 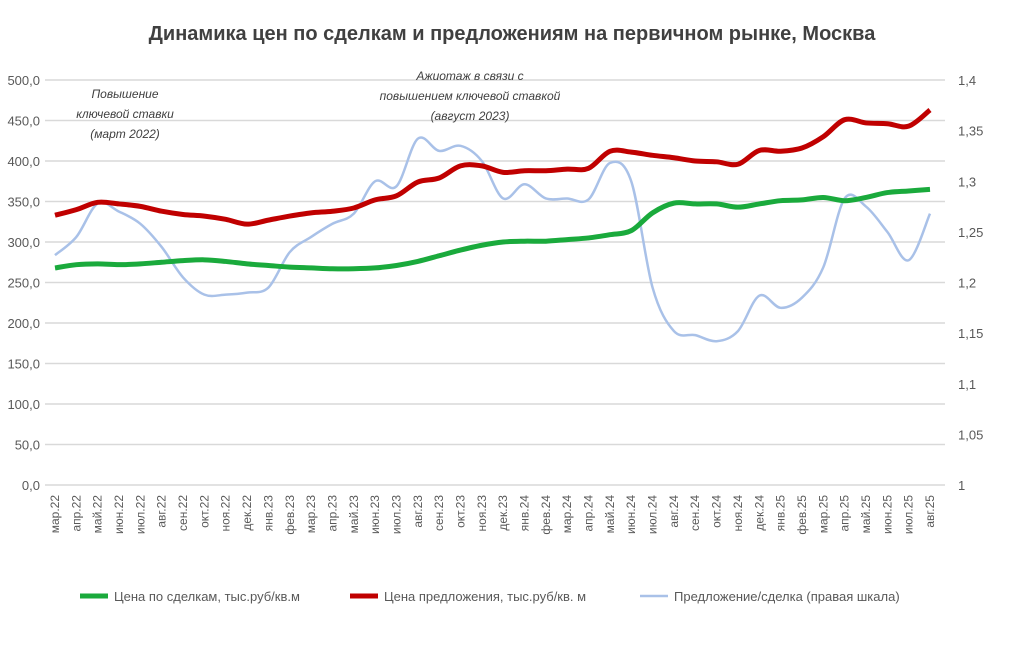 What do you see at coordinates (970, 333) in the screenshot?
I see `right-tick-label: 1,15` at bounding box center [970, 333].